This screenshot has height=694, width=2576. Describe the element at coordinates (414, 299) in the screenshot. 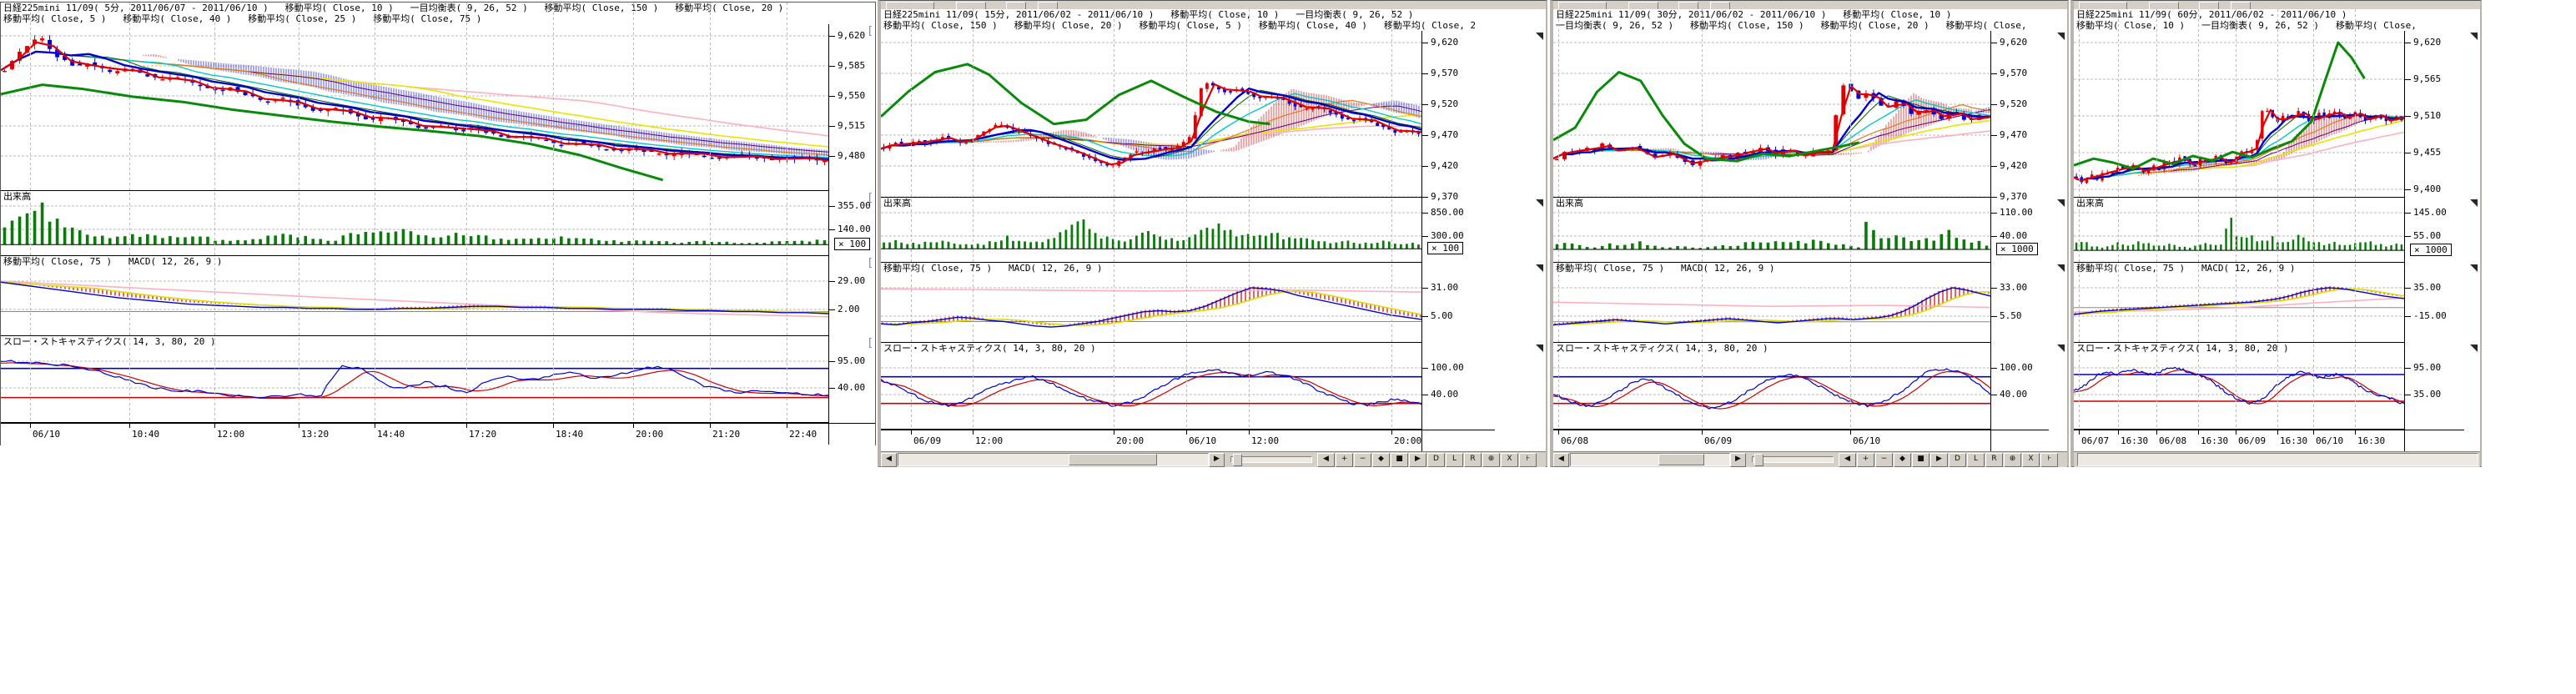

I see `macd-canvas` at that location.